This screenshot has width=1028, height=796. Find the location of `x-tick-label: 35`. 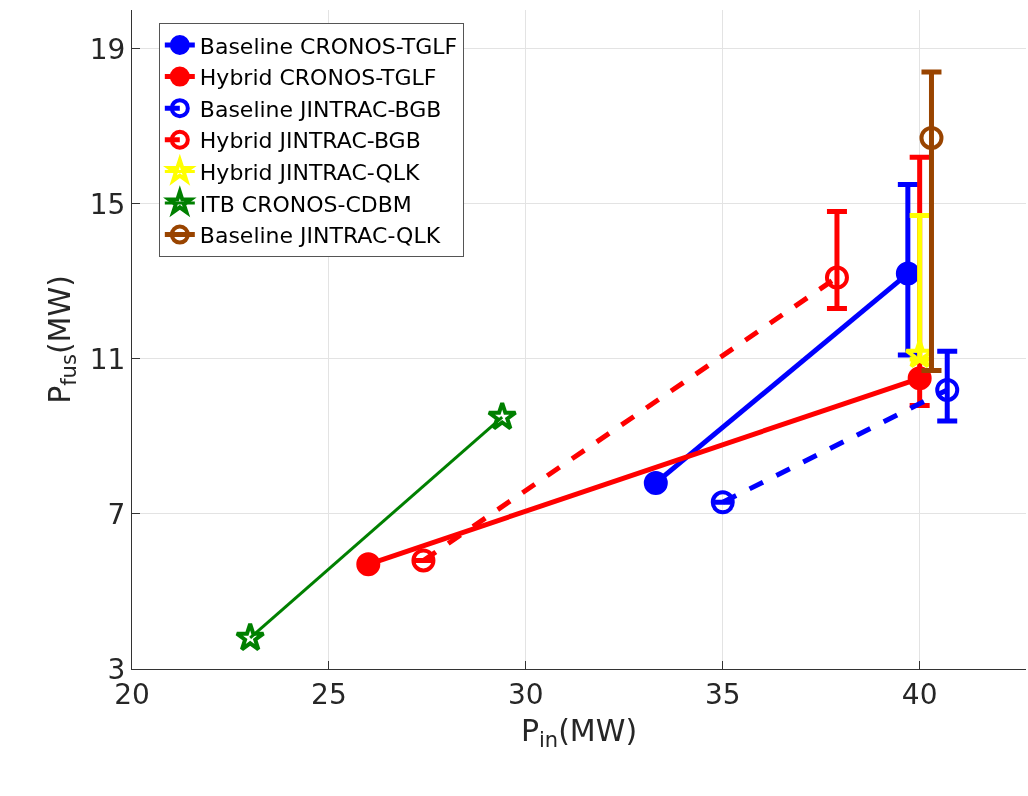

x-tick-label: 35 is located at coordinates (722, 694).